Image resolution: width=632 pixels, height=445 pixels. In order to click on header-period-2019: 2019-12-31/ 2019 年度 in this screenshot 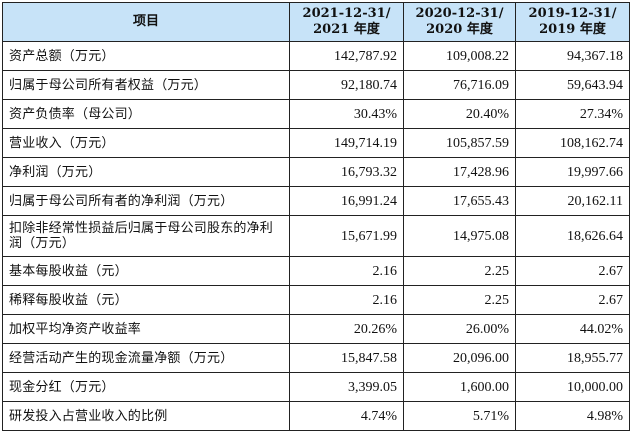, I will do `click(572, 22)`.